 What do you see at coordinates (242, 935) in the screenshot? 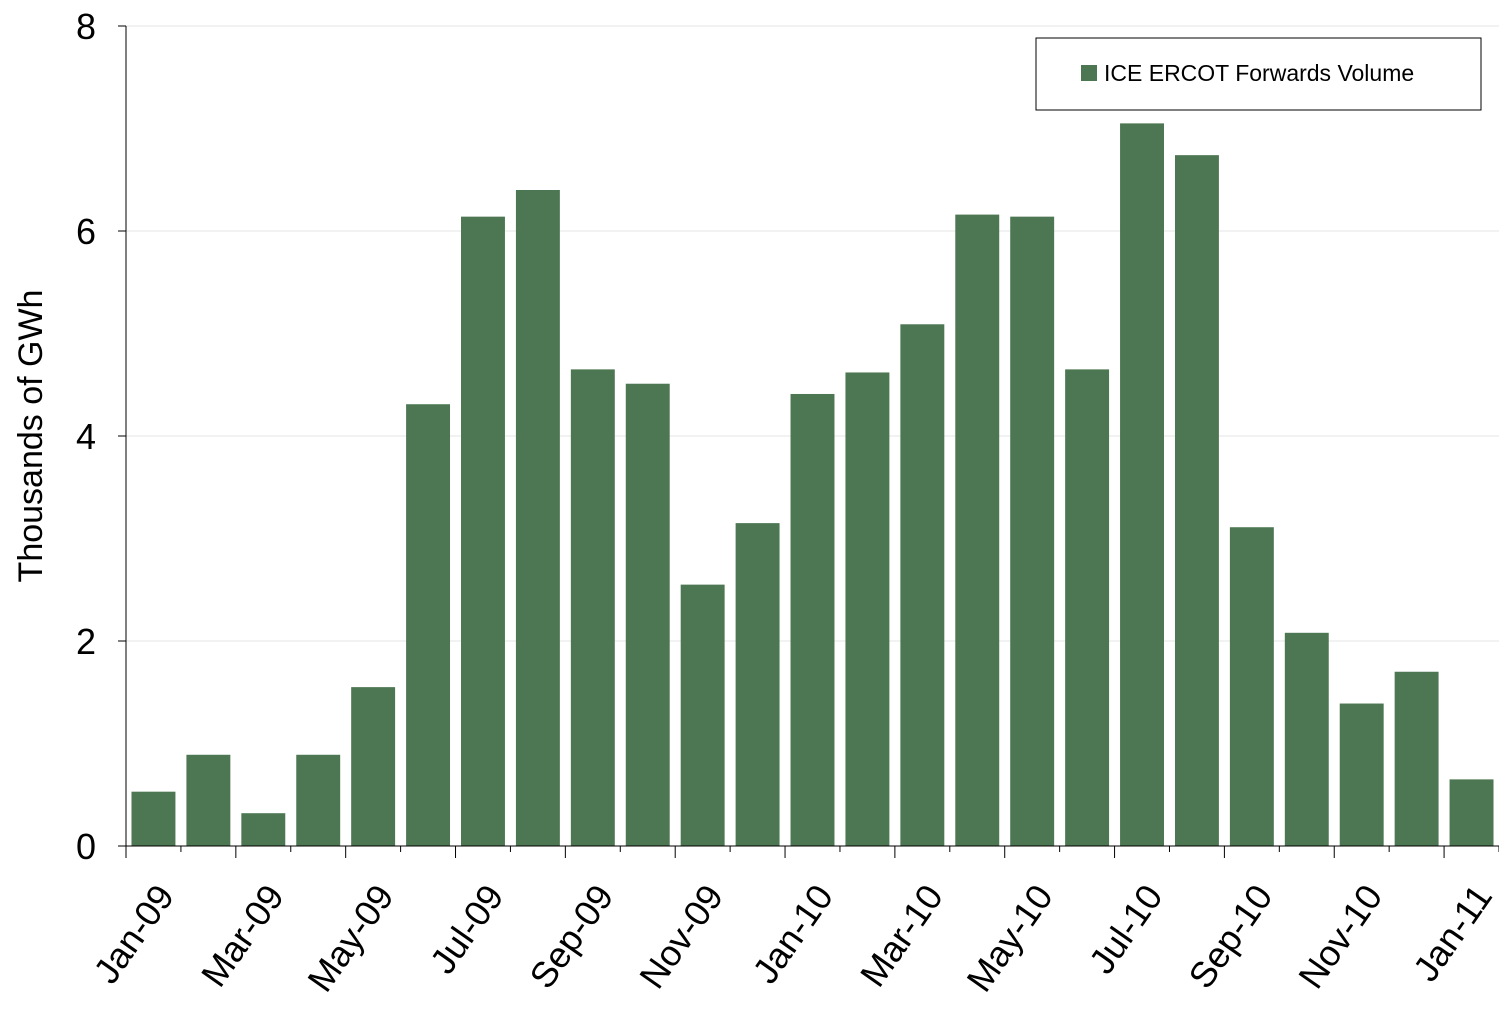
I see `x-tick-label: Mar-09` at bounding box center [242, 935].